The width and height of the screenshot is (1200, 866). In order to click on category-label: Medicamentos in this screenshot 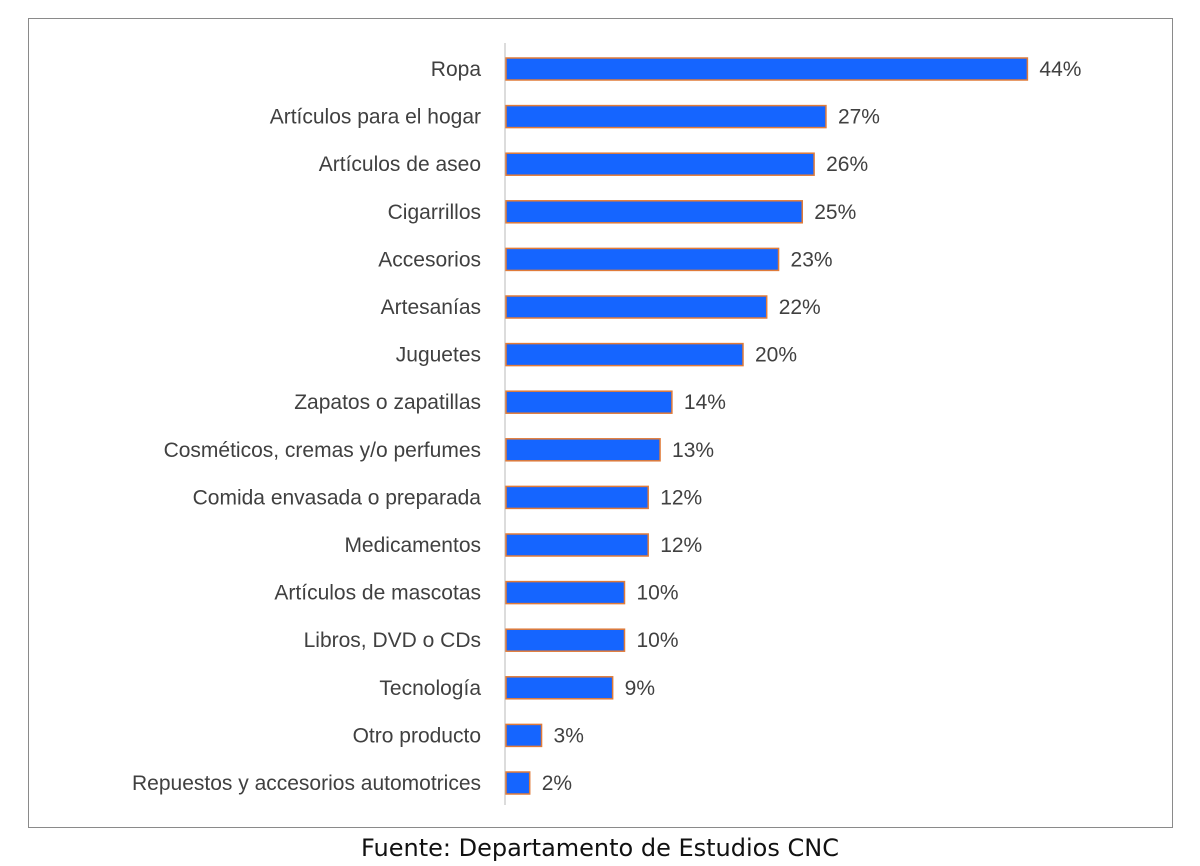, I will do `click(412, 545)`.